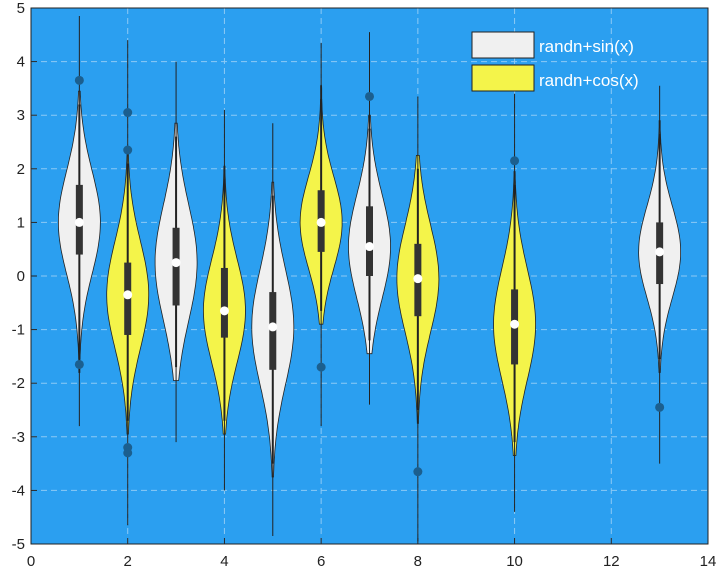 The width and height of the screenshot is (722, 578). What do you see at coordinates (21, 169) in the screenshot?
I see `y-tick-label: 2` at bounding box center [21, 169].